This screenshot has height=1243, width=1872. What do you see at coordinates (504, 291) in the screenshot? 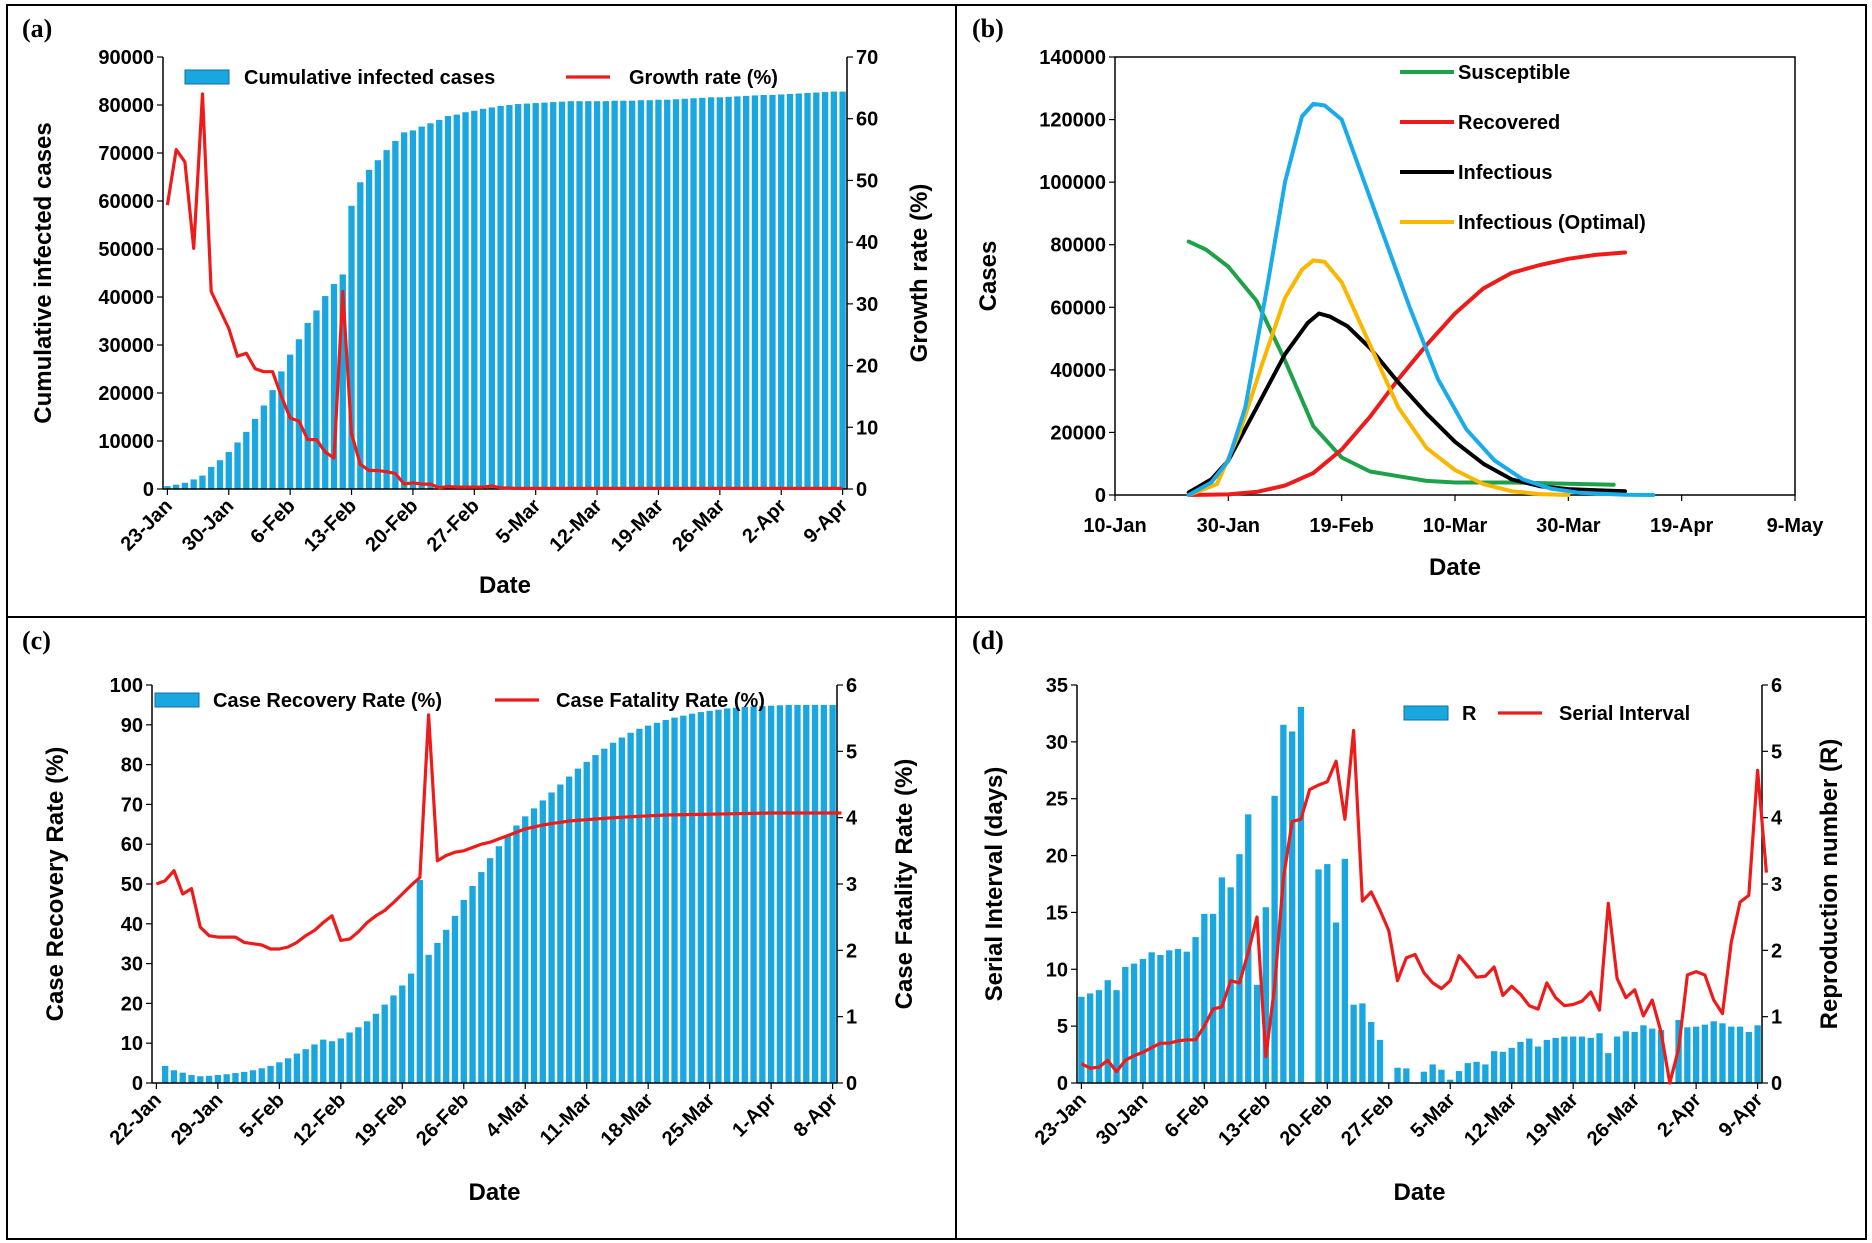
I see `line-rate` at bounding box center [504, 291].